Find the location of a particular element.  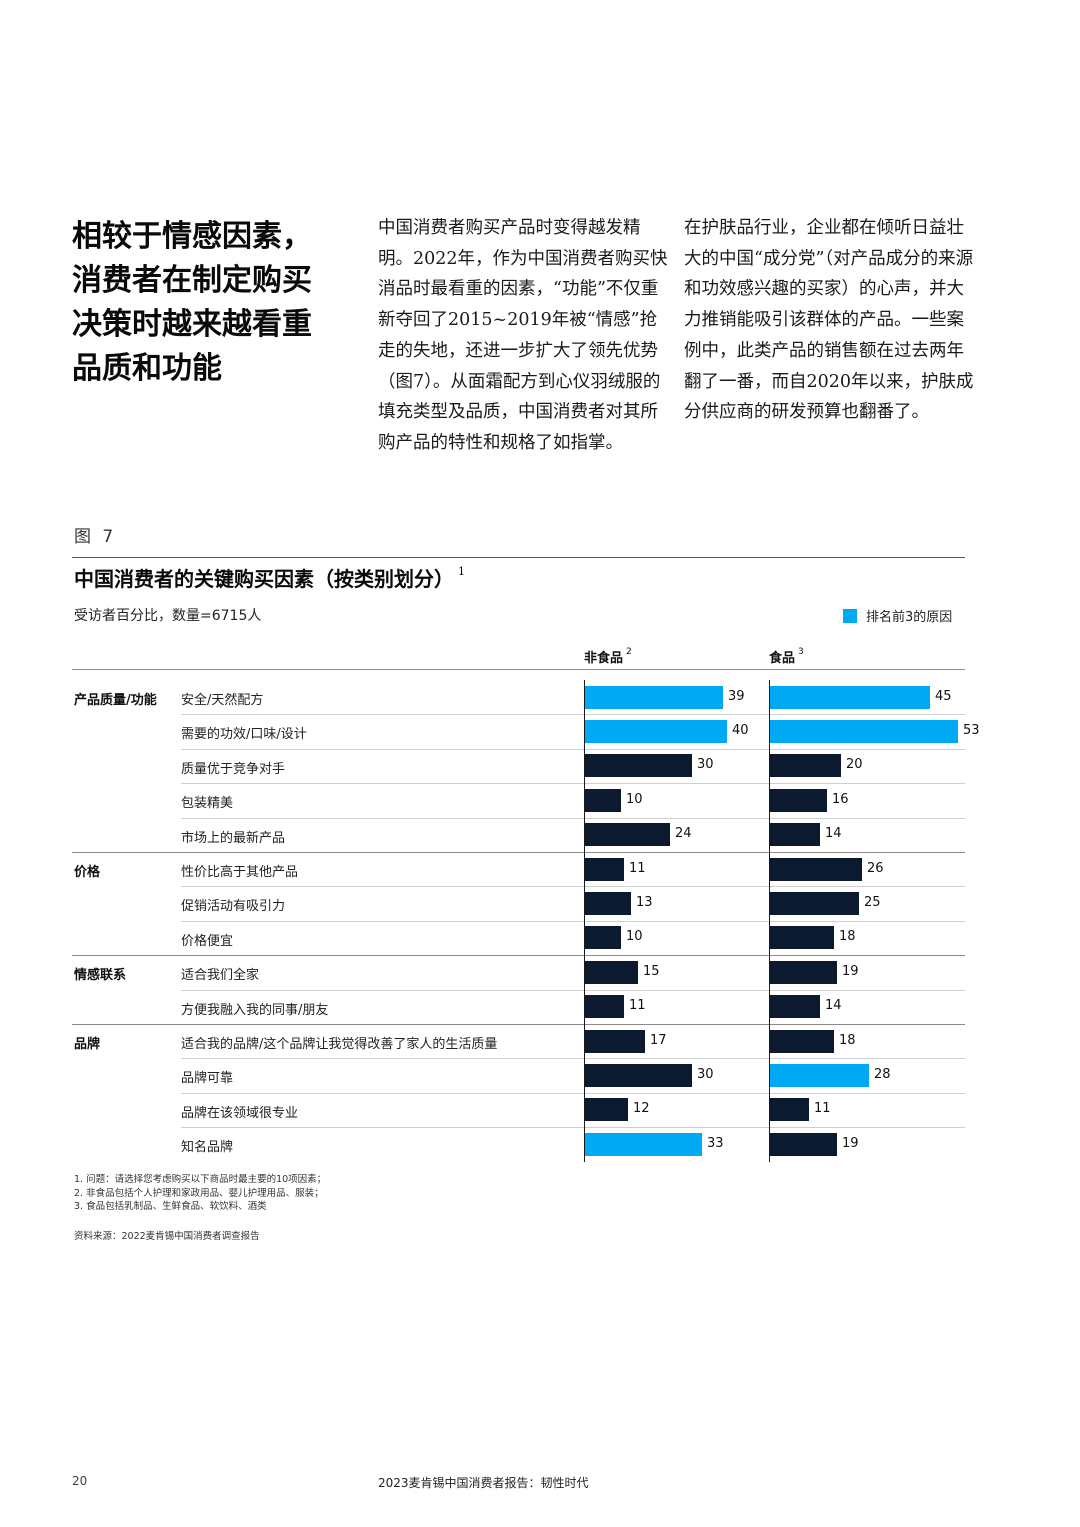

data-label: 24 is located at coordinates (683, 834).